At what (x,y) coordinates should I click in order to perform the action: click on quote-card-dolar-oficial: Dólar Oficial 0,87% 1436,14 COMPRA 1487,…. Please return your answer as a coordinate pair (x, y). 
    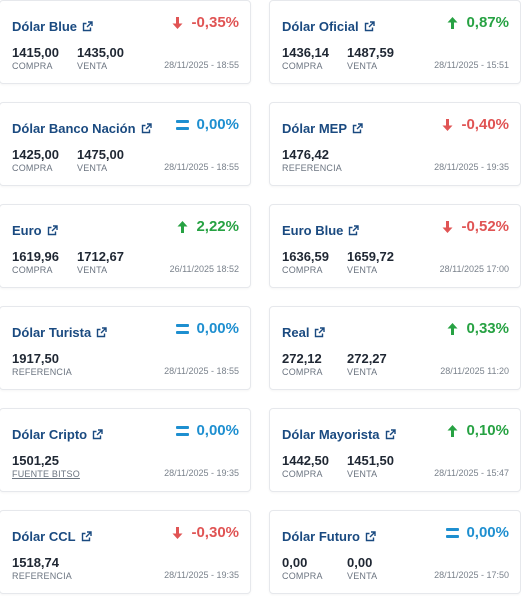
    Looking at the image, I should click on (395, 42).